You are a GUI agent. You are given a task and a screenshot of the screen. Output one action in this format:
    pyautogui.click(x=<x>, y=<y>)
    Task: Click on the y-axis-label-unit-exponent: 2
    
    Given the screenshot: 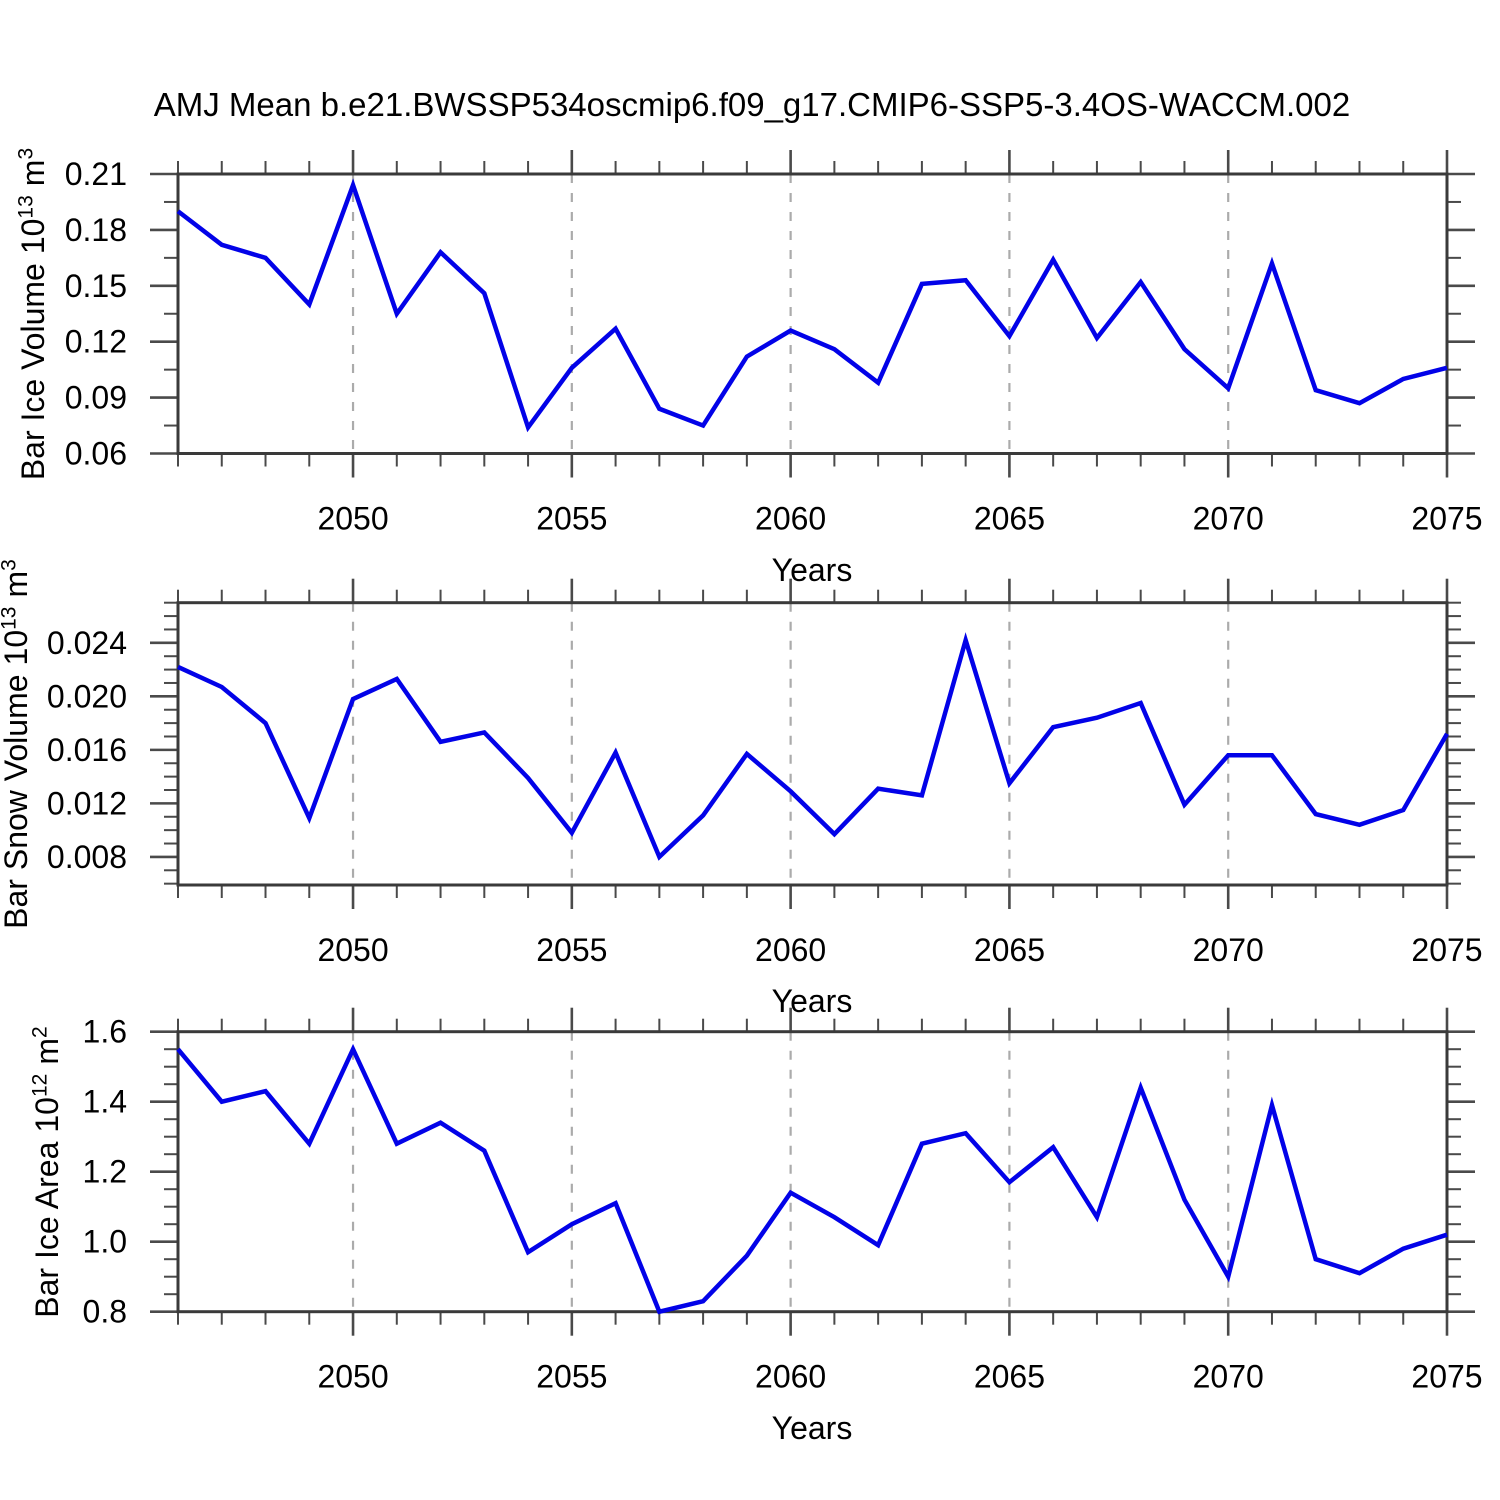 What is the action you would take?
    pyautogui.click(x=40, y=1032)
    